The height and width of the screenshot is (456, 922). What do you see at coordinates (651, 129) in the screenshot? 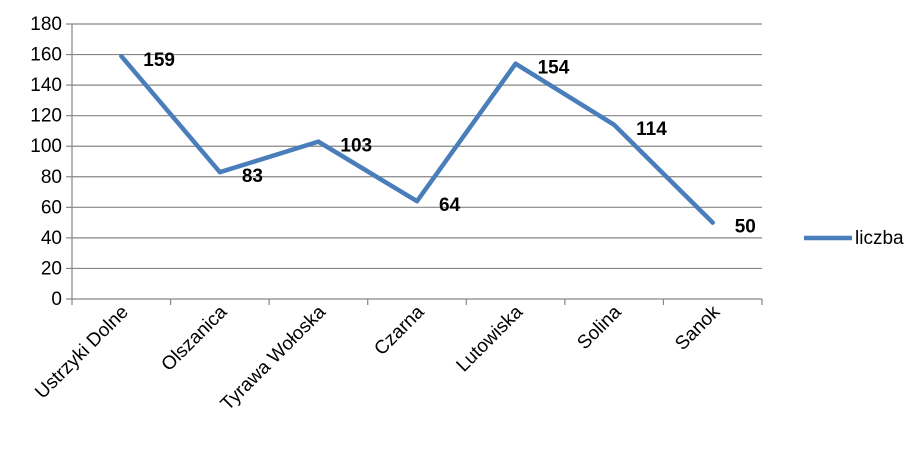
I see `data-label: 114` at bounding box center [651, 129].